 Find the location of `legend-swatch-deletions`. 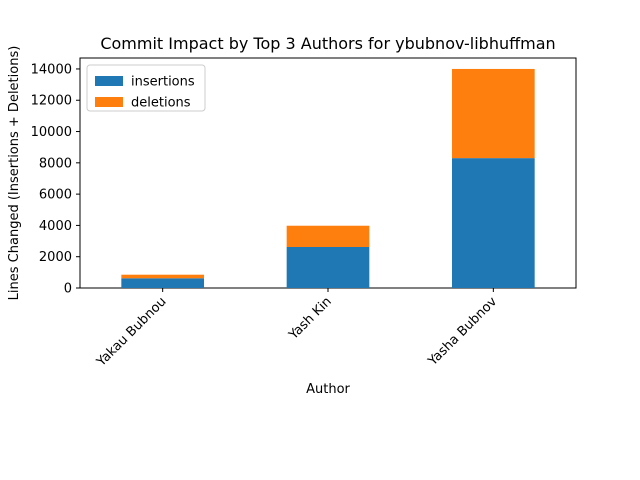

legend-swatch-deletions is located at coordinates (109, 102).